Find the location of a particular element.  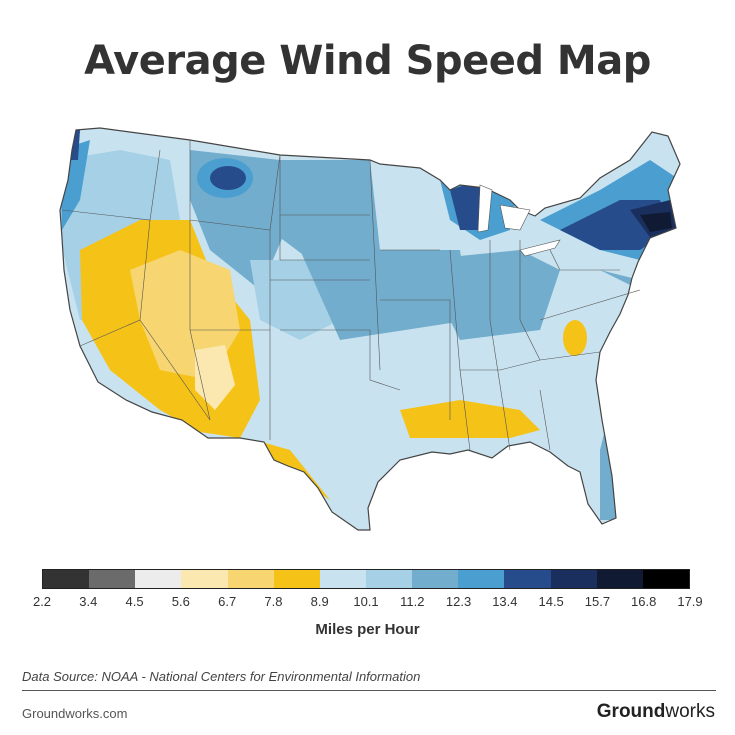

arizona-low-region is located at coordinates (215, 377).